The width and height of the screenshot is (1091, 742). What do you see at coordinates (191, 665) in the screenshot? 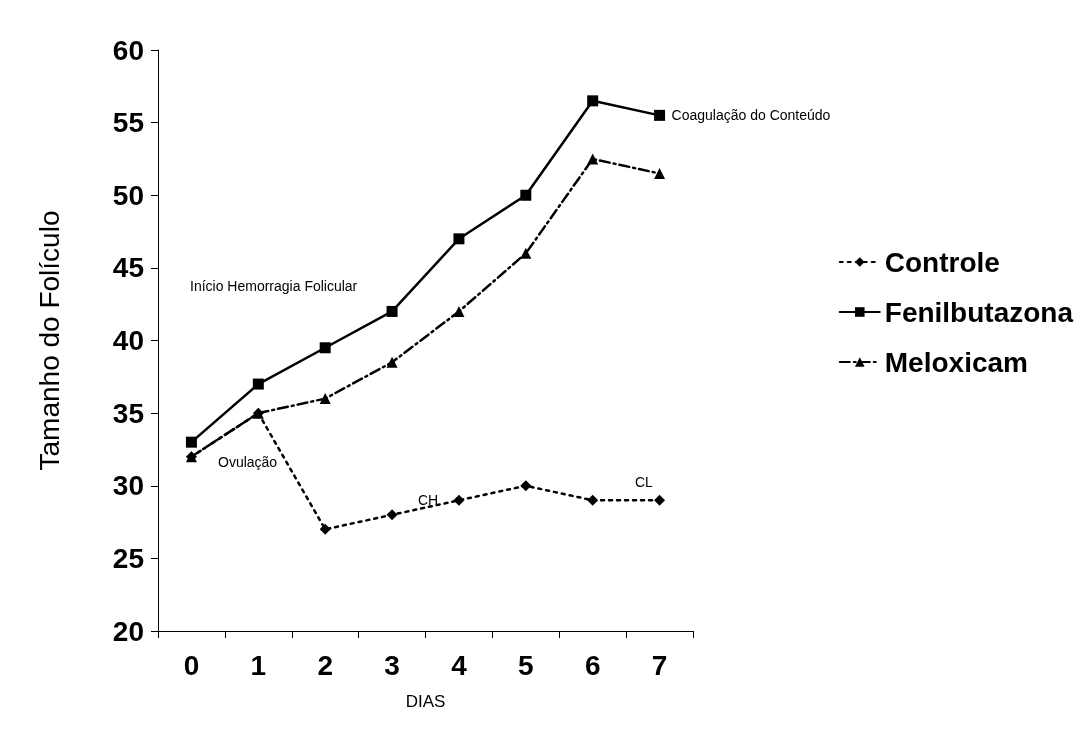
I see `x-tick-label: 0` at bounding box center [191, 665].